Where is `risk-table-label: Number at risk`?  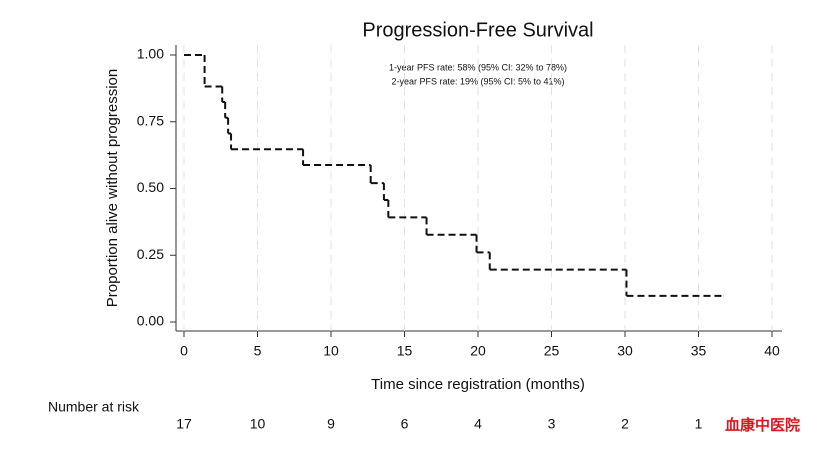
risk-table-label: Number at risk is located at coordinates (94, 407).